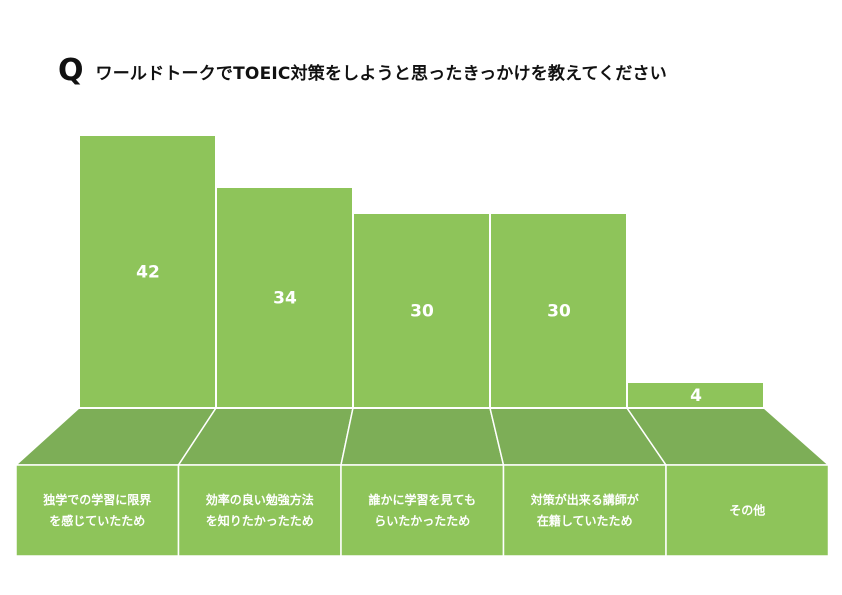 This screenshot has height=595, width=842. I want to click on category-label: 誰かに学習を見ても, so click(422, 499).